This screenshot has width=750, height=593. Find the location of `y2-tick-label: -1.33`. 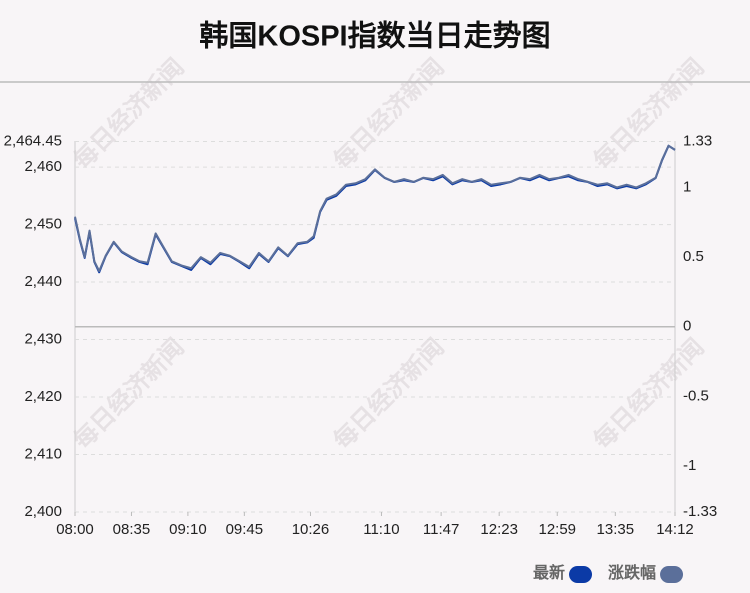

y2-tick-label: -1.33 is located at coordinates (700, 511).